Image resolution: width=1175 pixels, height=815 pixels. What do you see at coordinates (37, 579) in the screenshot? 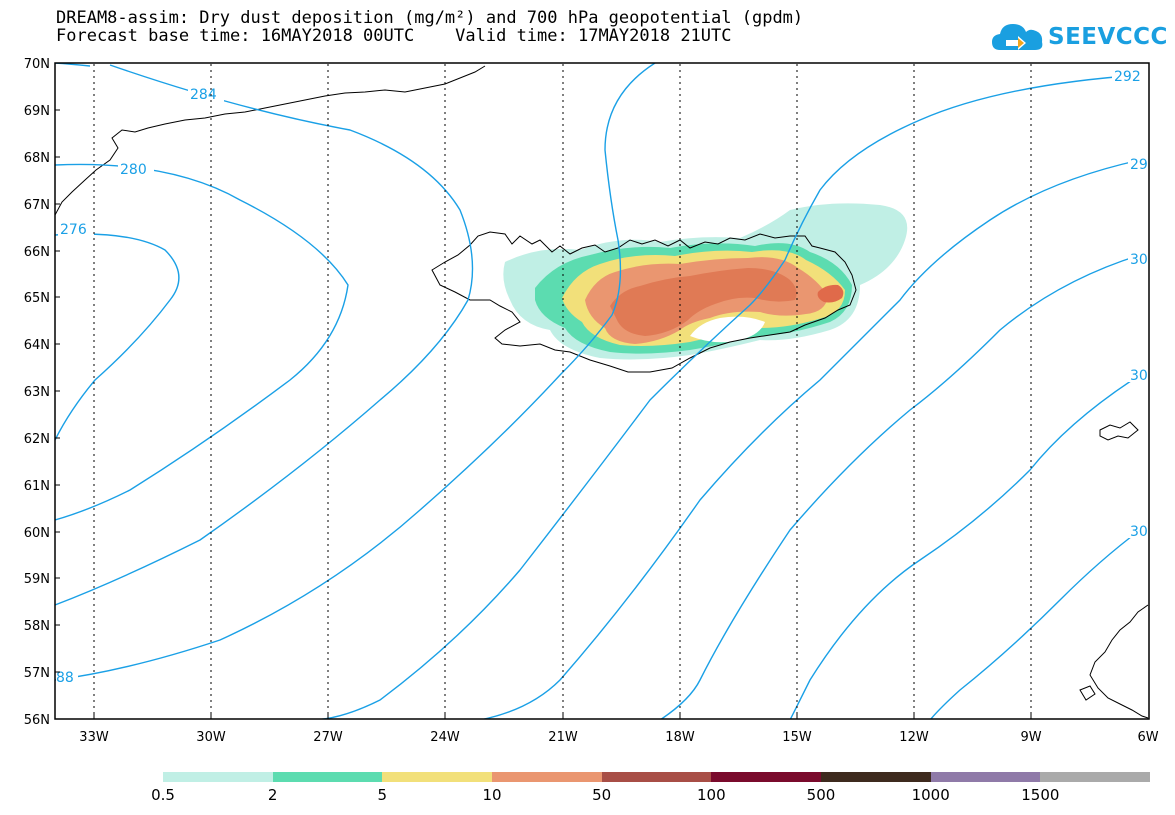
I see `lat-label-59n: 59N` at bounding box center [37, 579].